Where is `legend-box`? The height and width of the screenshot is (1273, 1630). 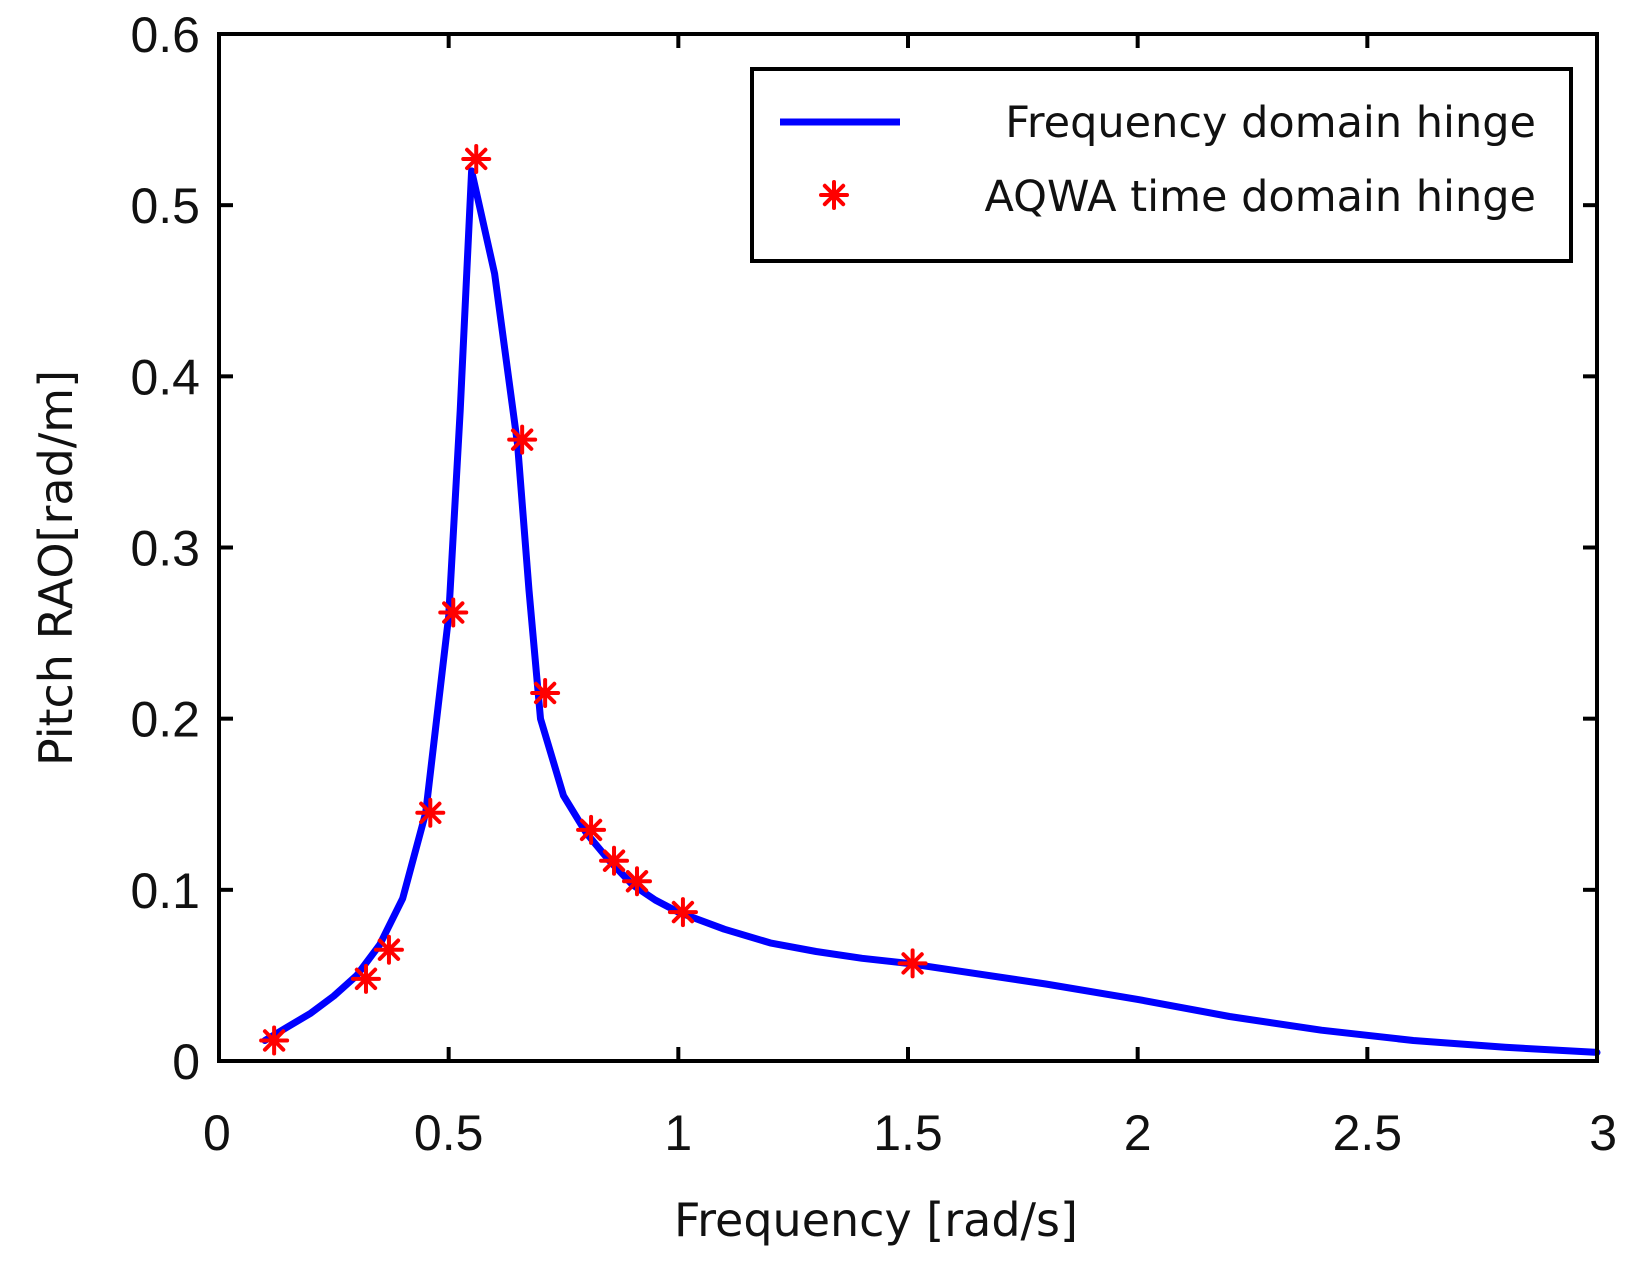
legend-box is located at coordinates (1161, 165).